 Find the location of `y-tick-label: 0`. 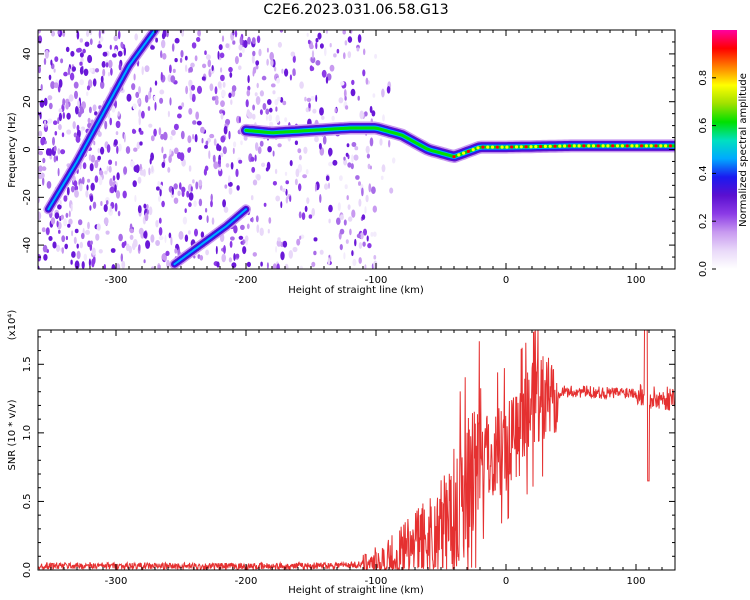

y-tick-label: 0 is located at coordinates (27, 149).